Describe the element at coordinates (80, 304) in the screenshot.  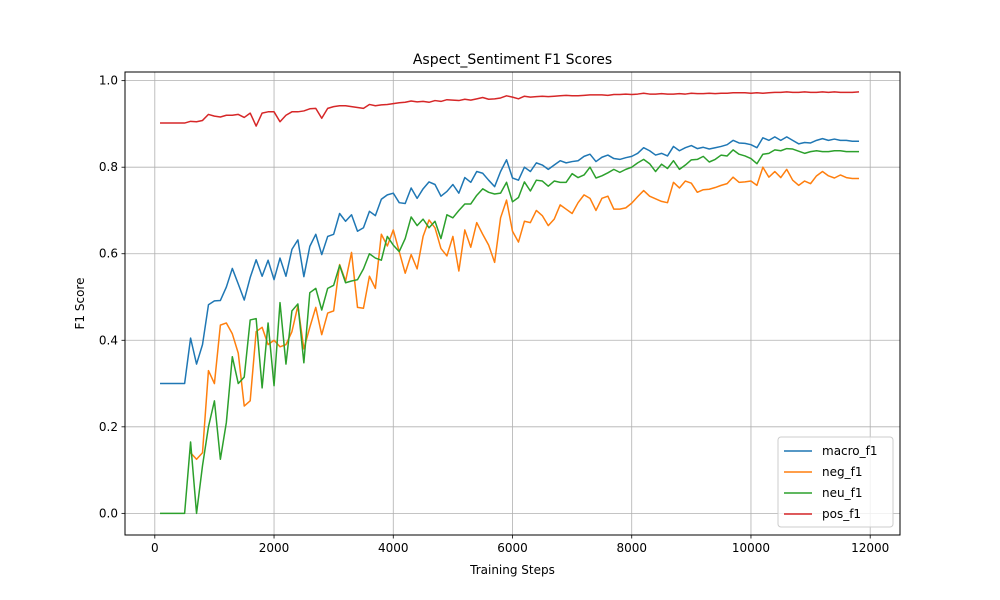
I see `y-axis-label: F1 Score` at that location.